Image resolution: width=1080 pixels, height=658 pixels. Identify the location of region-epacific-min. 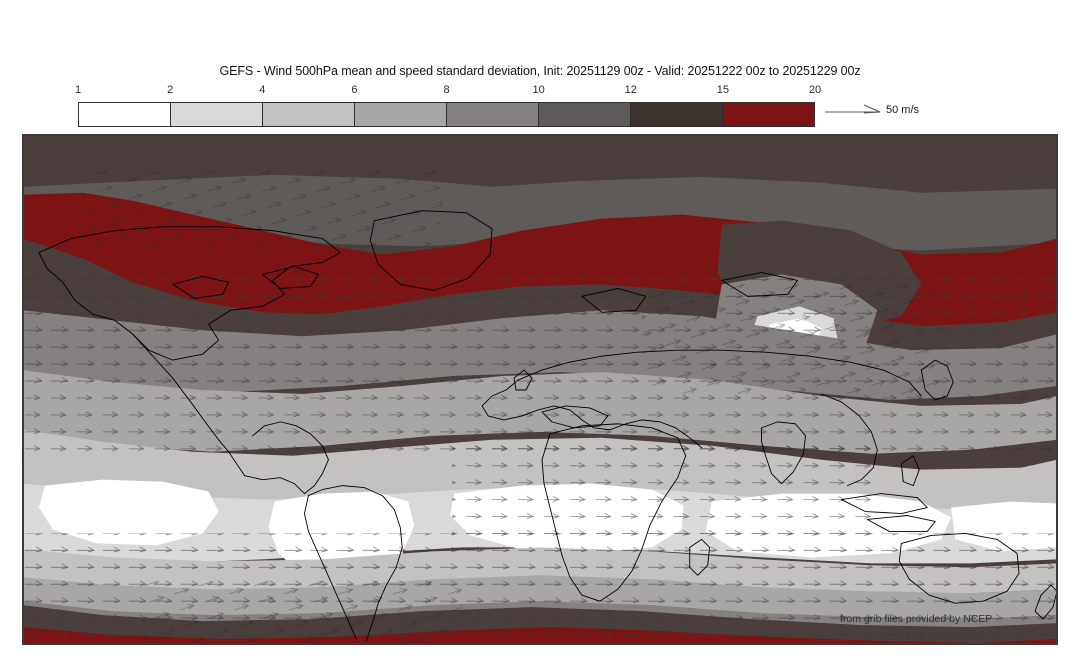
(128, 512).